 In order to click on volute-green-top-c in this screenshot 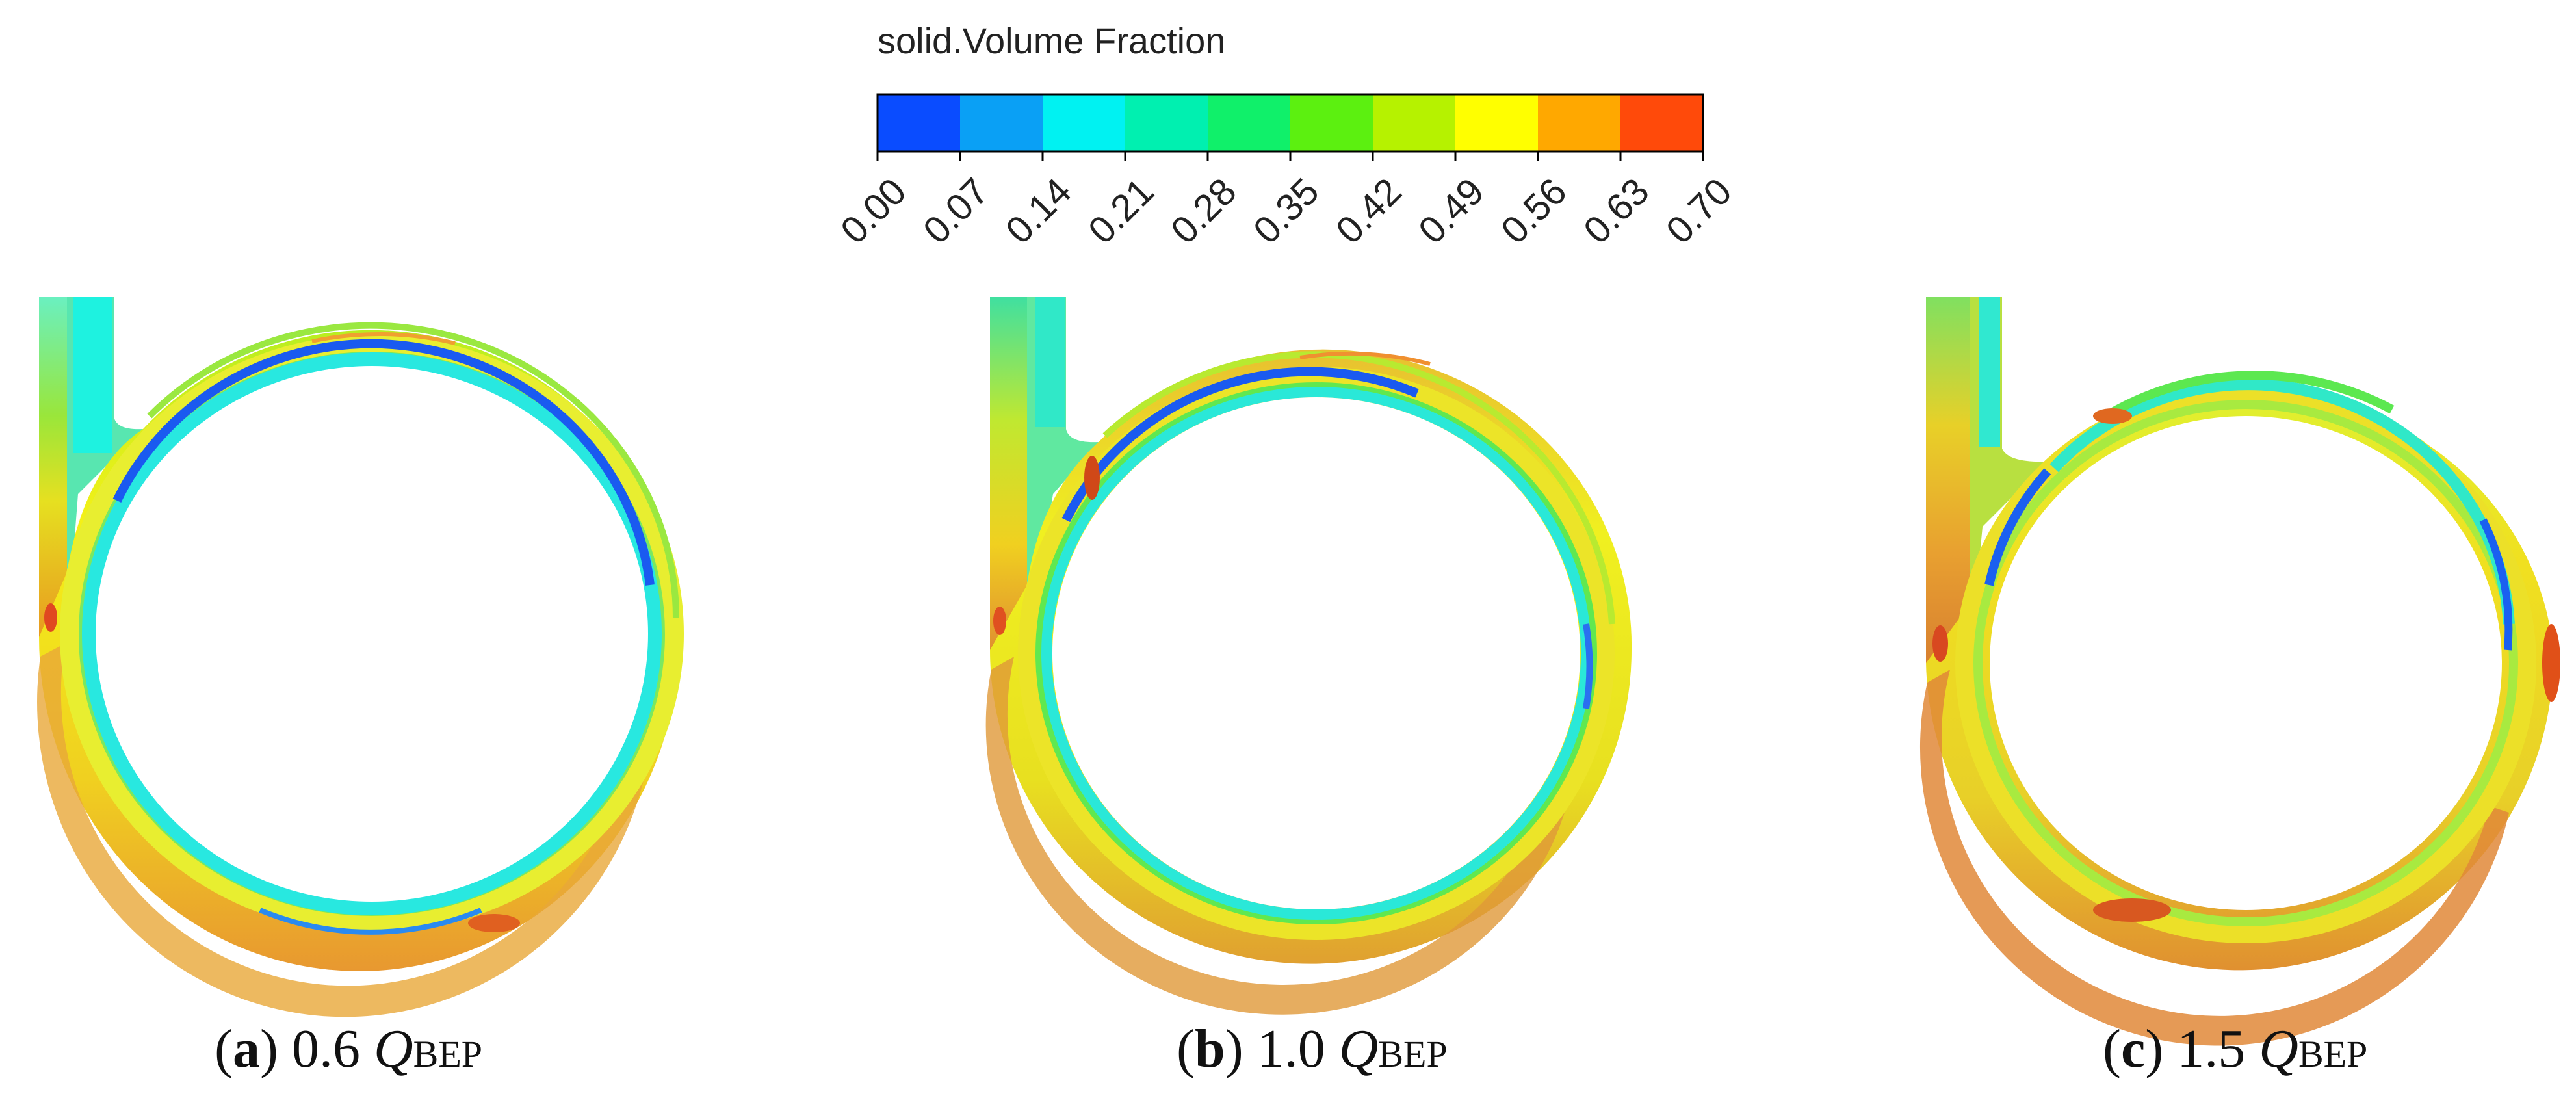, I will do `click(2249, 396)`.